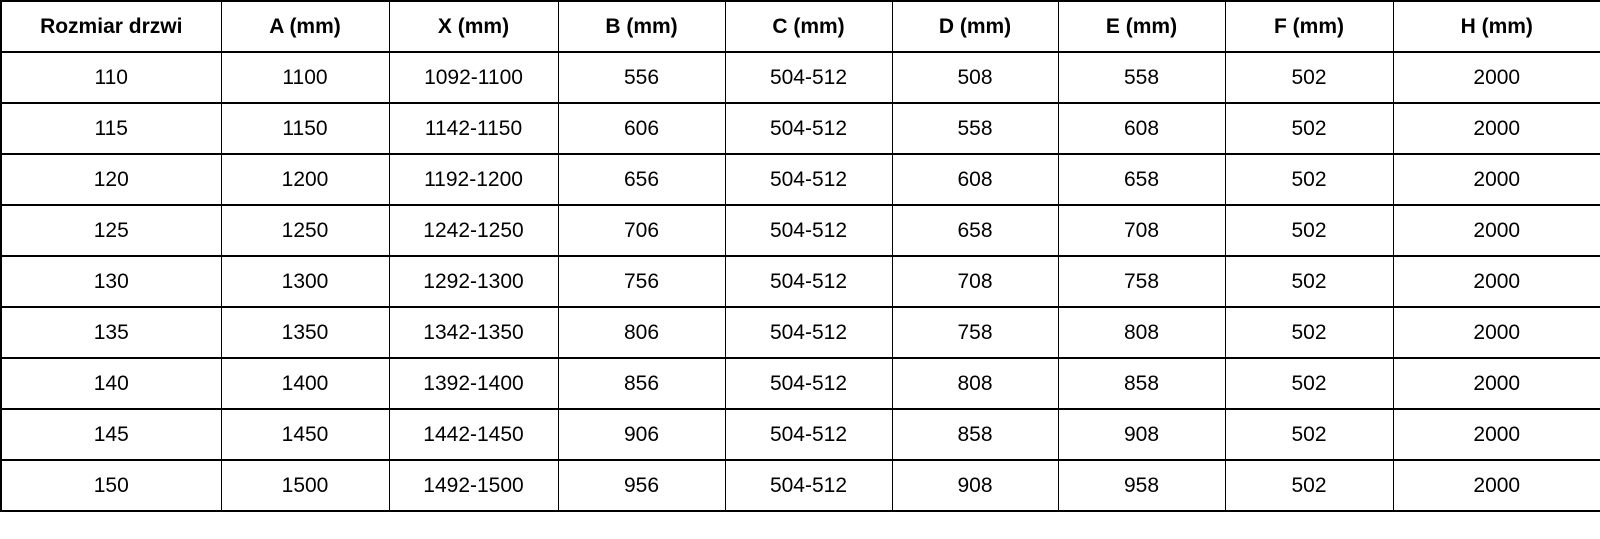 Image resolution: width=1600 pixels, height=539 pixels. I want to click on column-header-2: X (mm), so click(473, 26).